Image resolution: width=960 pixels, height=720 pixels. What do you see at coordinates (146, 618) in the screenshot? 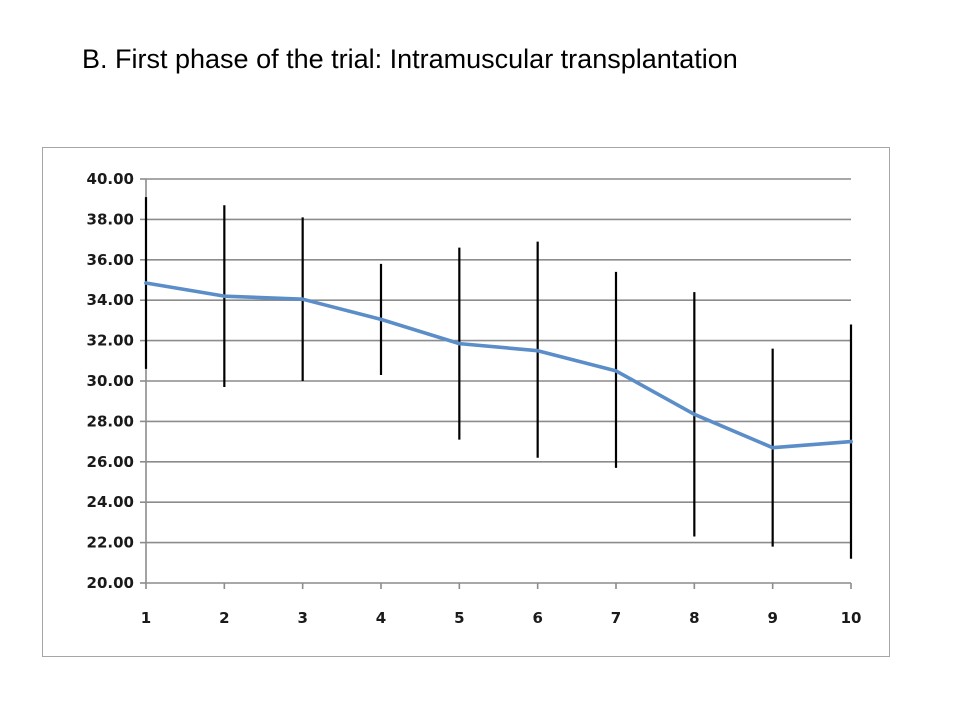
I see `x-tick-label: 1` at bounding box center [146, 618].